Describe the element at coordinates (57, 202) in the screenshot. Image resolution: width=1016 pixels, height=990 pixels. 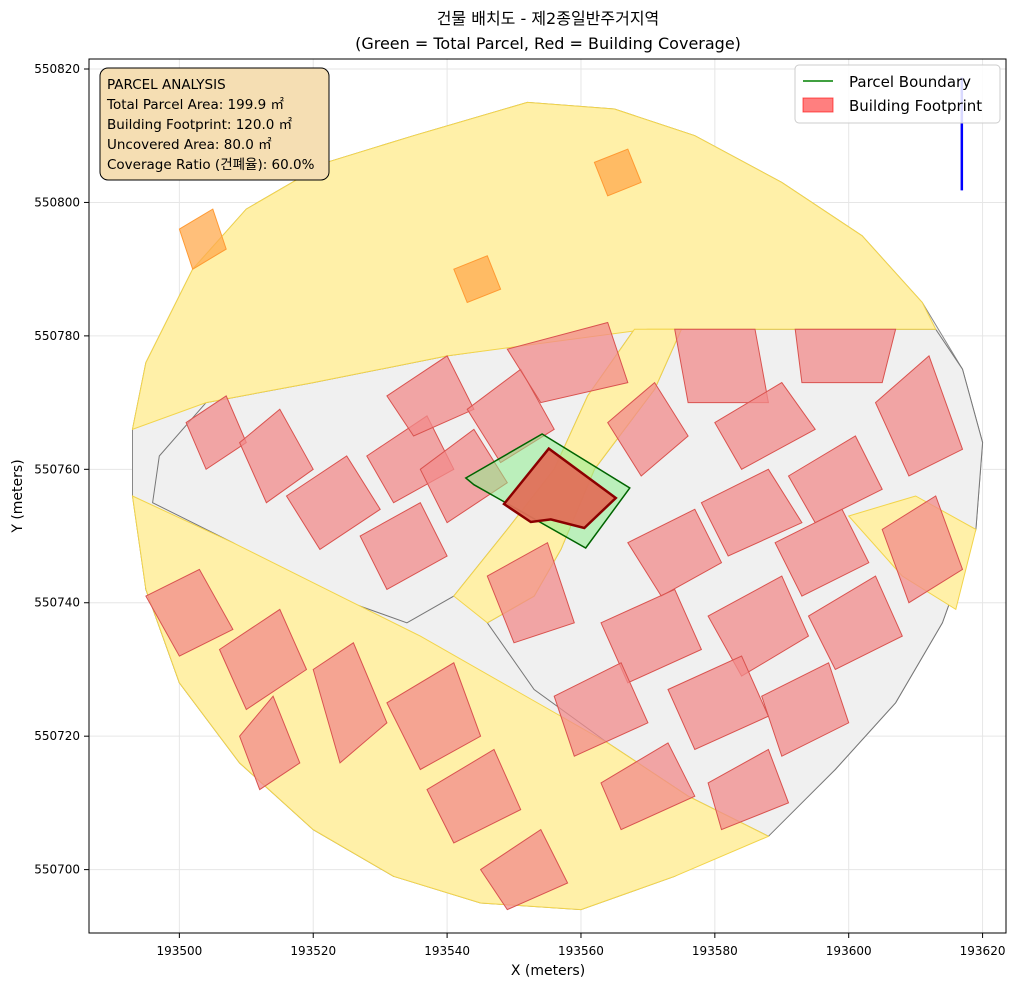
I see `y-tick-label-5: 550800` at that location.